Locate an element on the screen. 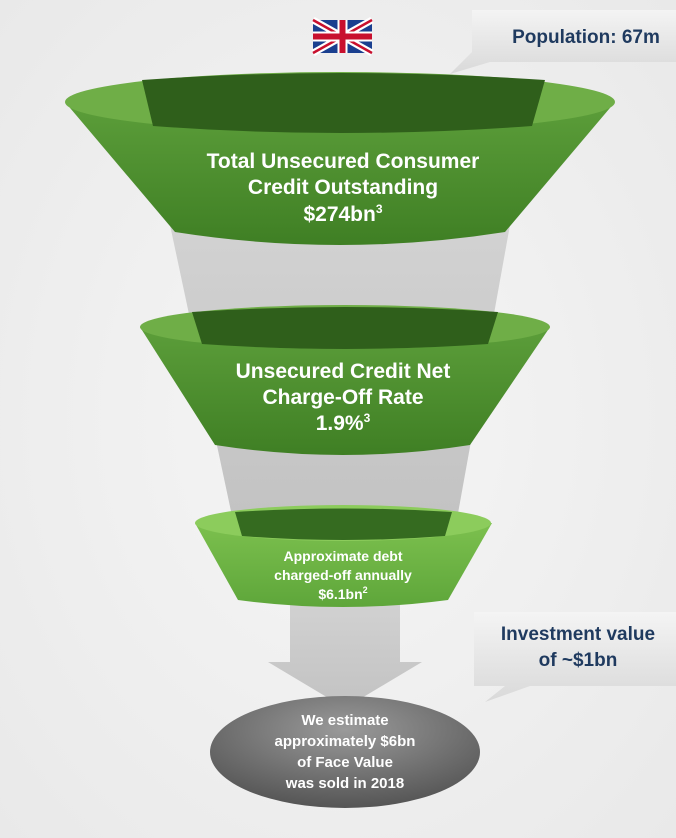 This screenshot has height=838, width=676. value: $6.1bn is located at coordinates (340, 594).